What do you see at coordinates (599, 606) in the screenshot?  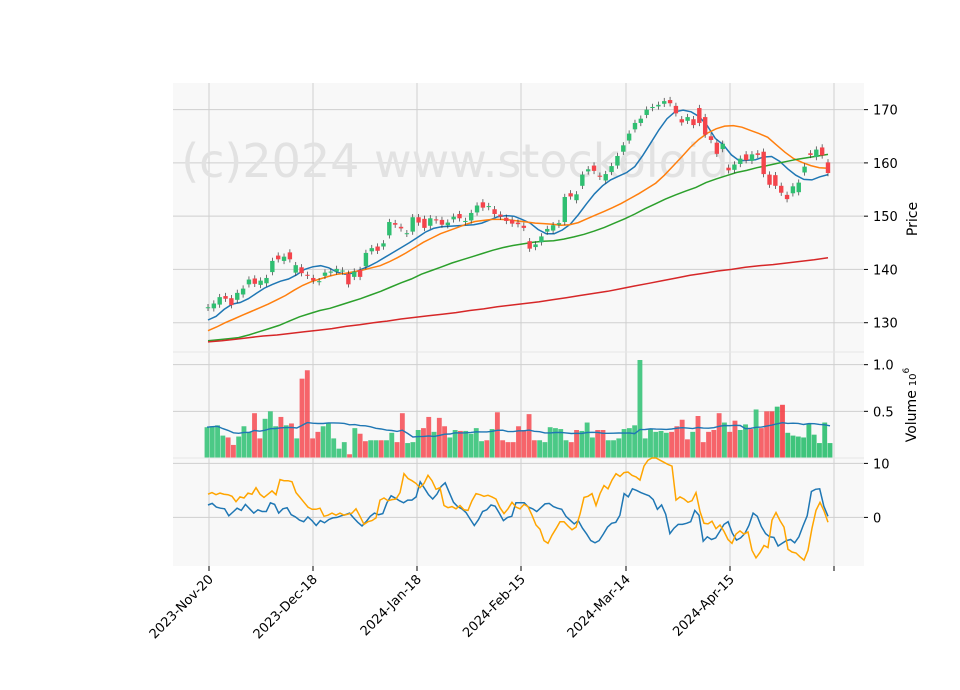 I see `x-tick-label: 2024-Mar-14` at bounding box center [599, 606].